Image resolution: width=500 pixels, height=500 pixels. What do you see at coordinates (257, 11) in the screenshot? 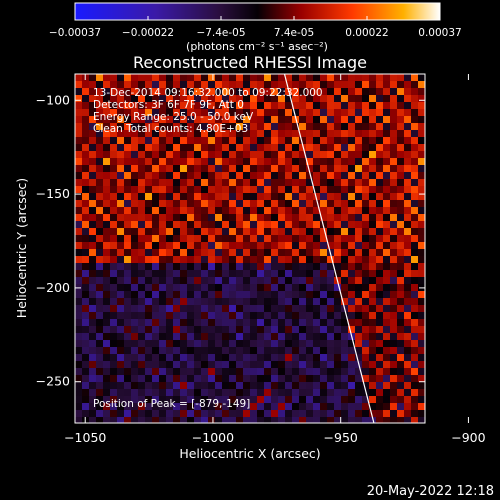
I see `colorbar` at bounding box center [257, 11].